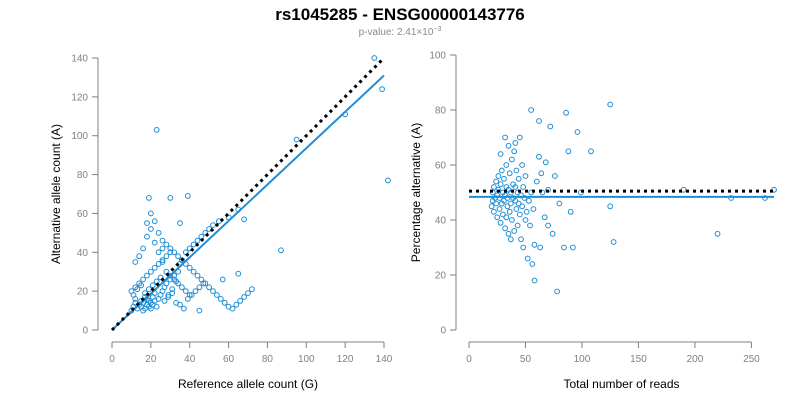 The height and width of the screenshot is (400, 800). Describe the element at coordinates (248, 384) in the screenshot. I see `allele-x-axis-label: Reference allele count (G)` at that location.